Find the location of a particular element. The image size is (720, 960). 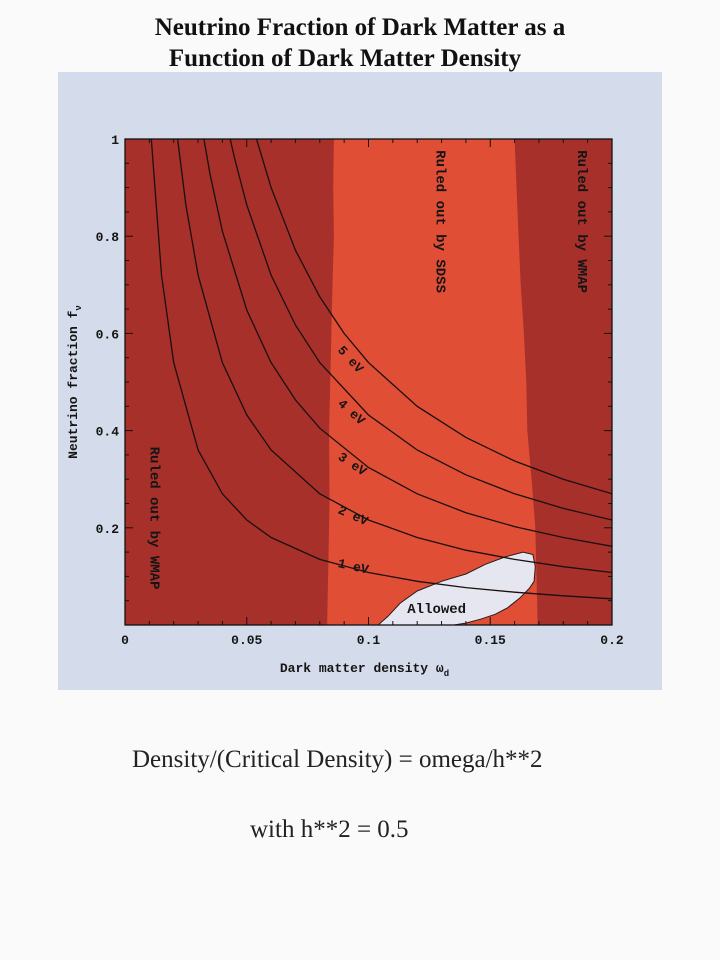

y-axis-label: Neutrino fraction fν is located at coordinates (75, 382).